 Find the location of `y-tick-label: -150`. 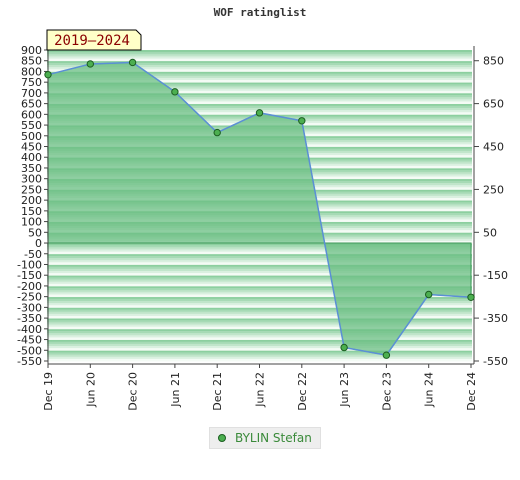

y-tick-label: -150 is located at coordinates (29, 275).